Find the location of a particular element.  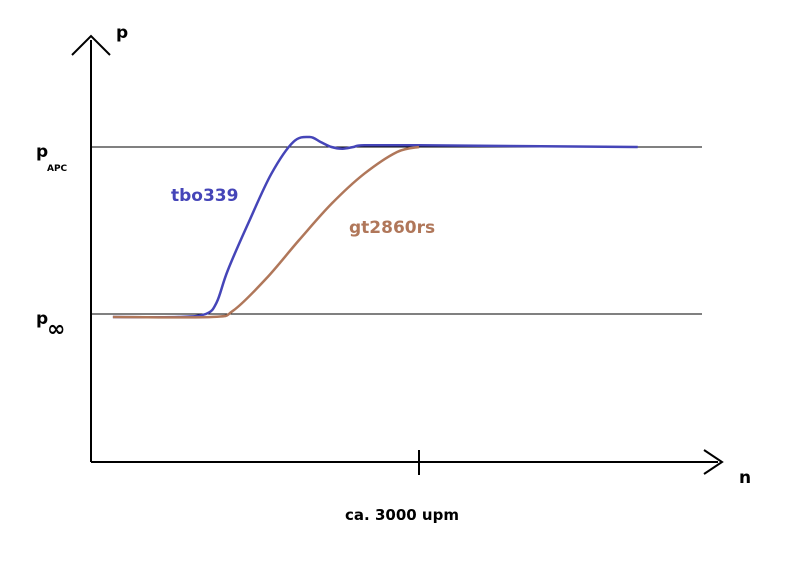

y-axis-arrowhead is located at coordinates (91, 45).